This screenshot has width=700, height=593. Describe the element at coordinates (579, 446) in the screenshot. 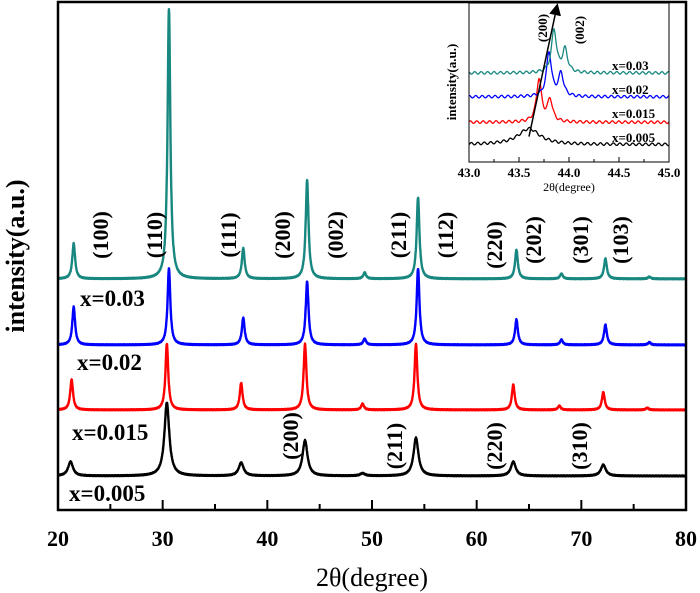

I see `annotation-b-310: (310)` at that location.